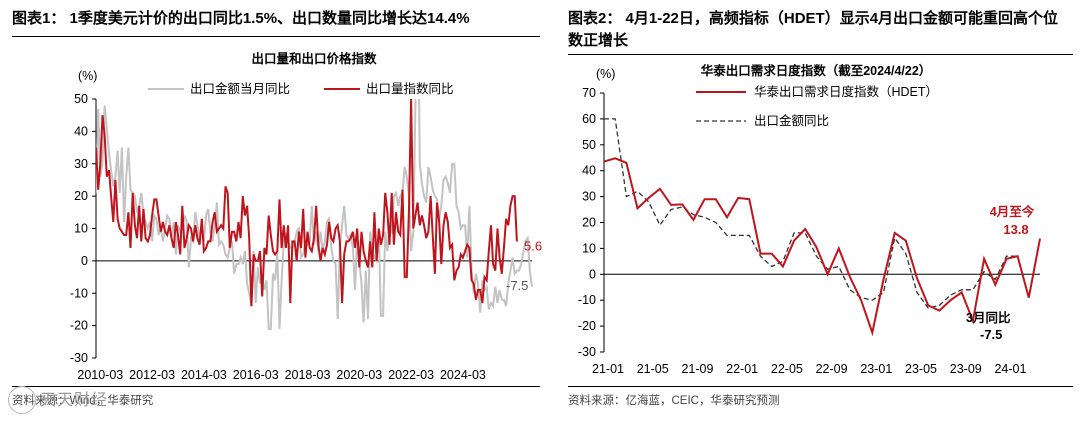  What do you see at coordinates (832, 369) in the screenshot?
I see `x-tick-label: 22-09` at bounding box center [832, 369].